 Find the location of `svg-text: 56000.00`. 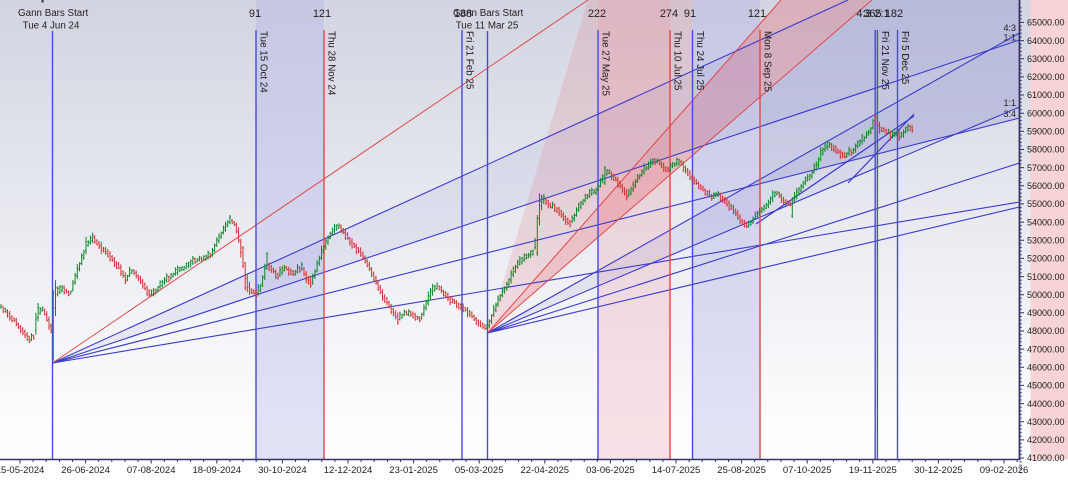

svg-text: 56000.00 is located at coordinates (1046, 186).